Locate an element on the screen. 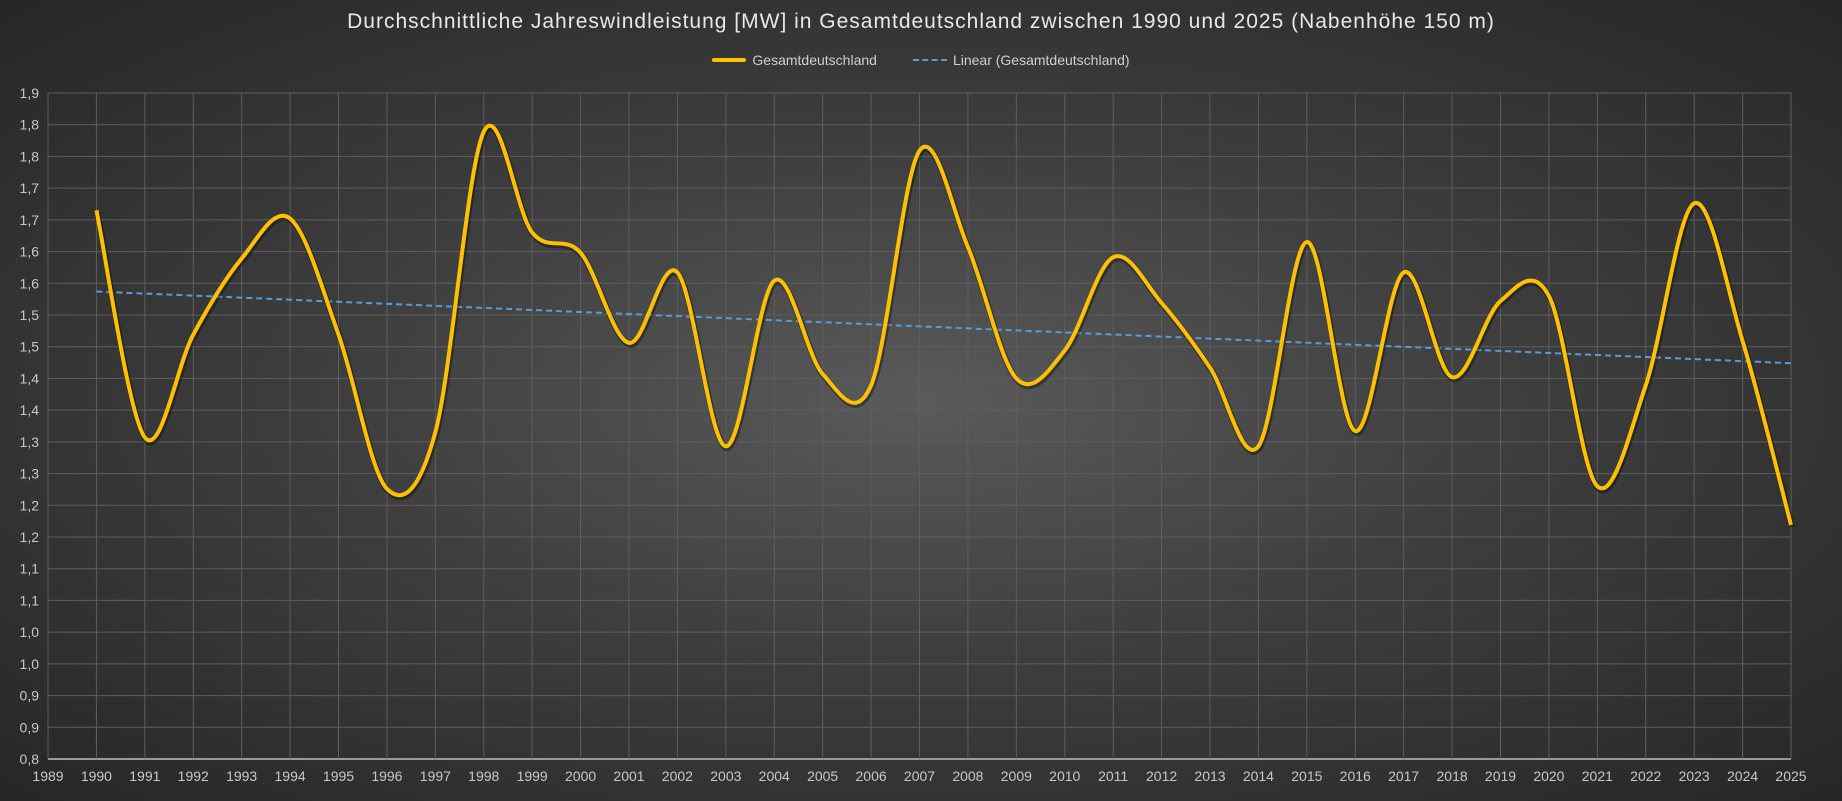 Image resolution: width=1842 pixels, height=801 pixels. x-tick-label: 1990 is located at coordinates (96, 776).